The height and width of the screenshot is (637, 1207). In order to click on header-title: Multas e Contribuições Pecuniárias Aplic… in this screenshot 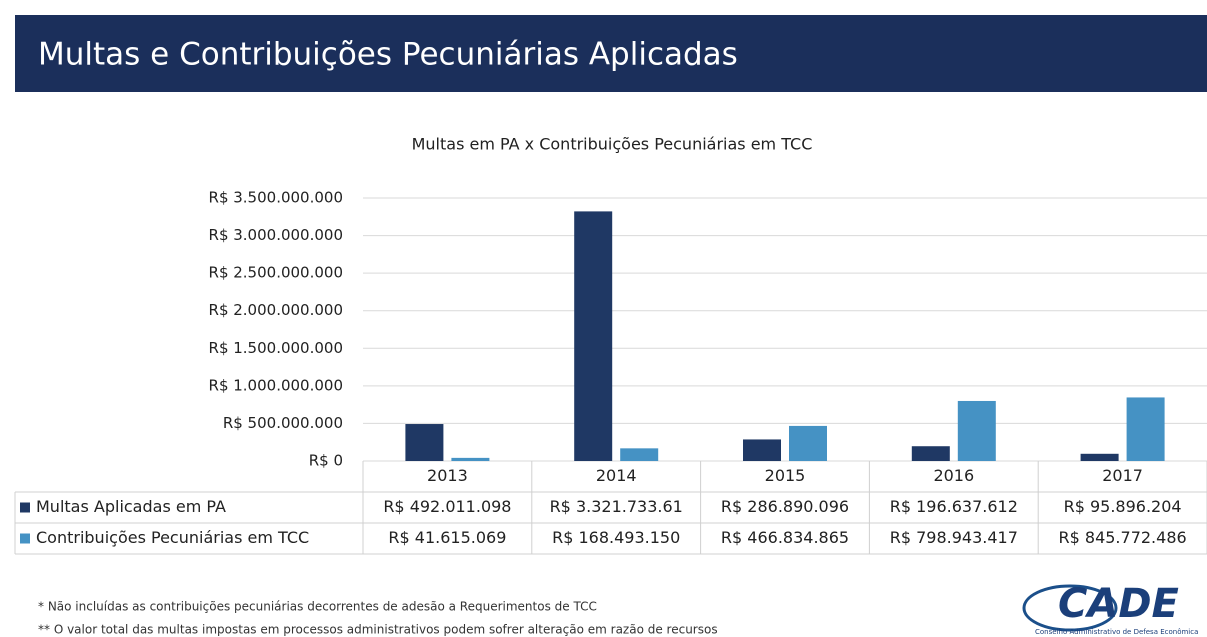, I will do `click(388, 55)`.